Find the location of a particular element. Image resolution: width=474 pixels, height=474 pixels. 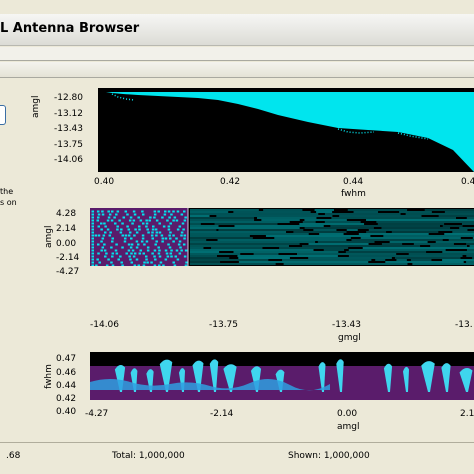

plot1-x-tick: 0.40 is located at coordinates (104, 182).